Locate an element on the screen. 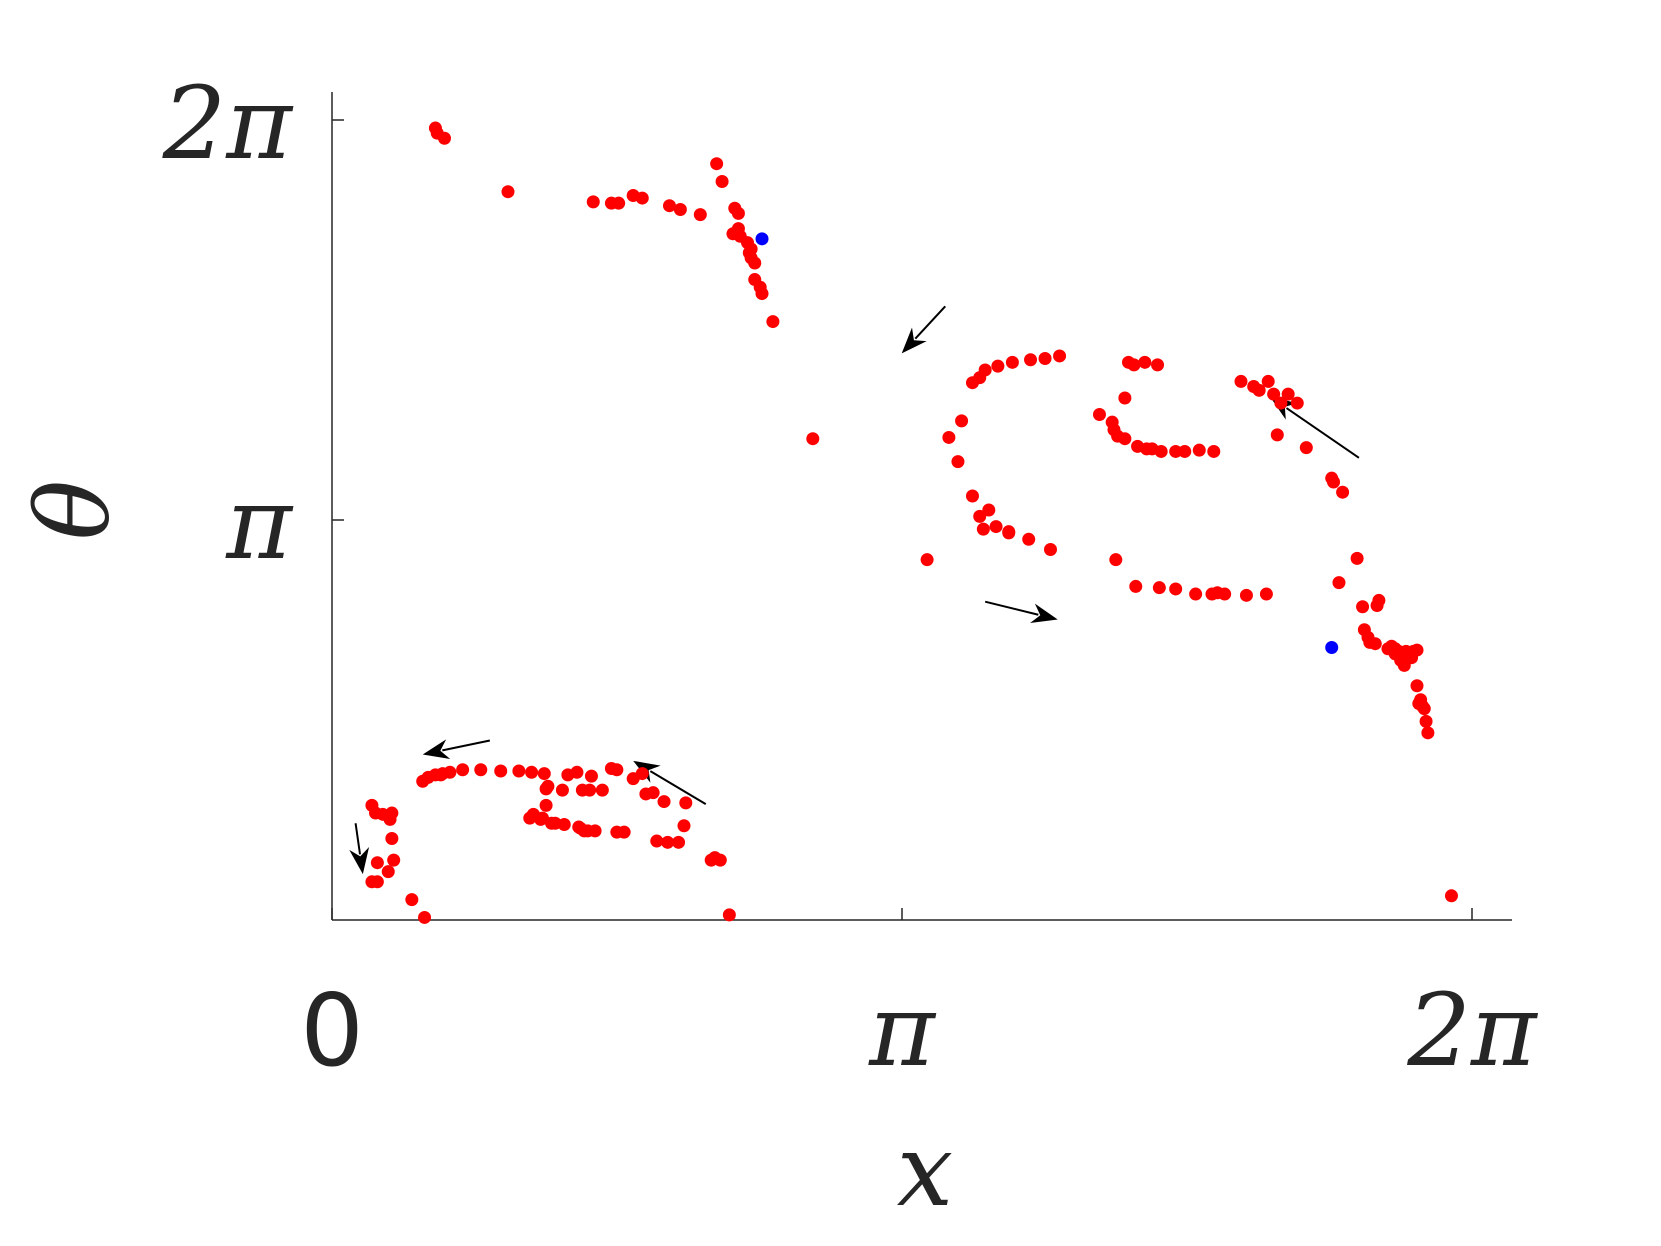 The height and width of the screenshot is (1246, 1661). blue-data-point is located at coordinates (762, 239).